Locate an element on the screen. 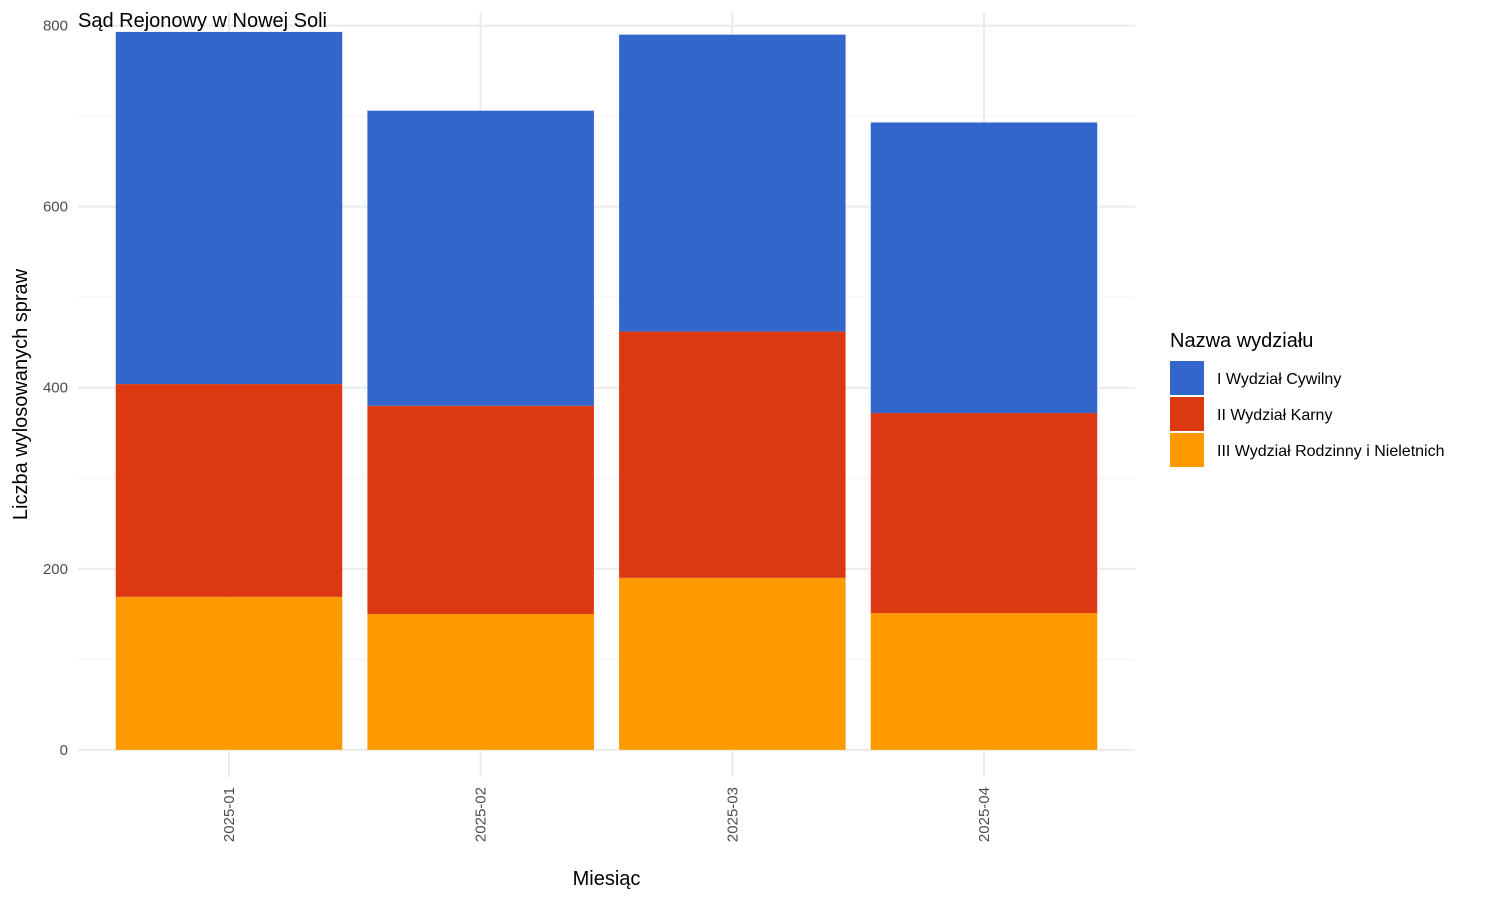 This screenshot has width=1500, height=900. y-tick-label: 400 is located at coordinates (55, 388).